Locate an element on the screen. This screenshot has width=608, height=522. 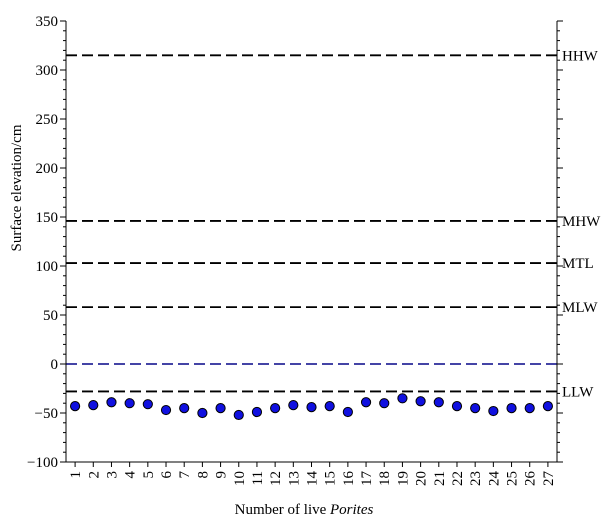
y-tick-label: 100 is located at coordinates (47, 267).